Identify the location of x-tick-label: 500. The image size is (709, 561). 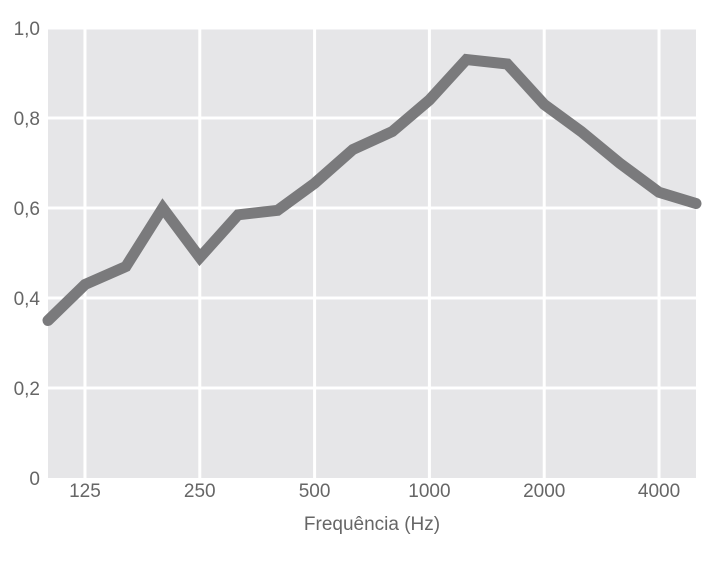
(315, 491).